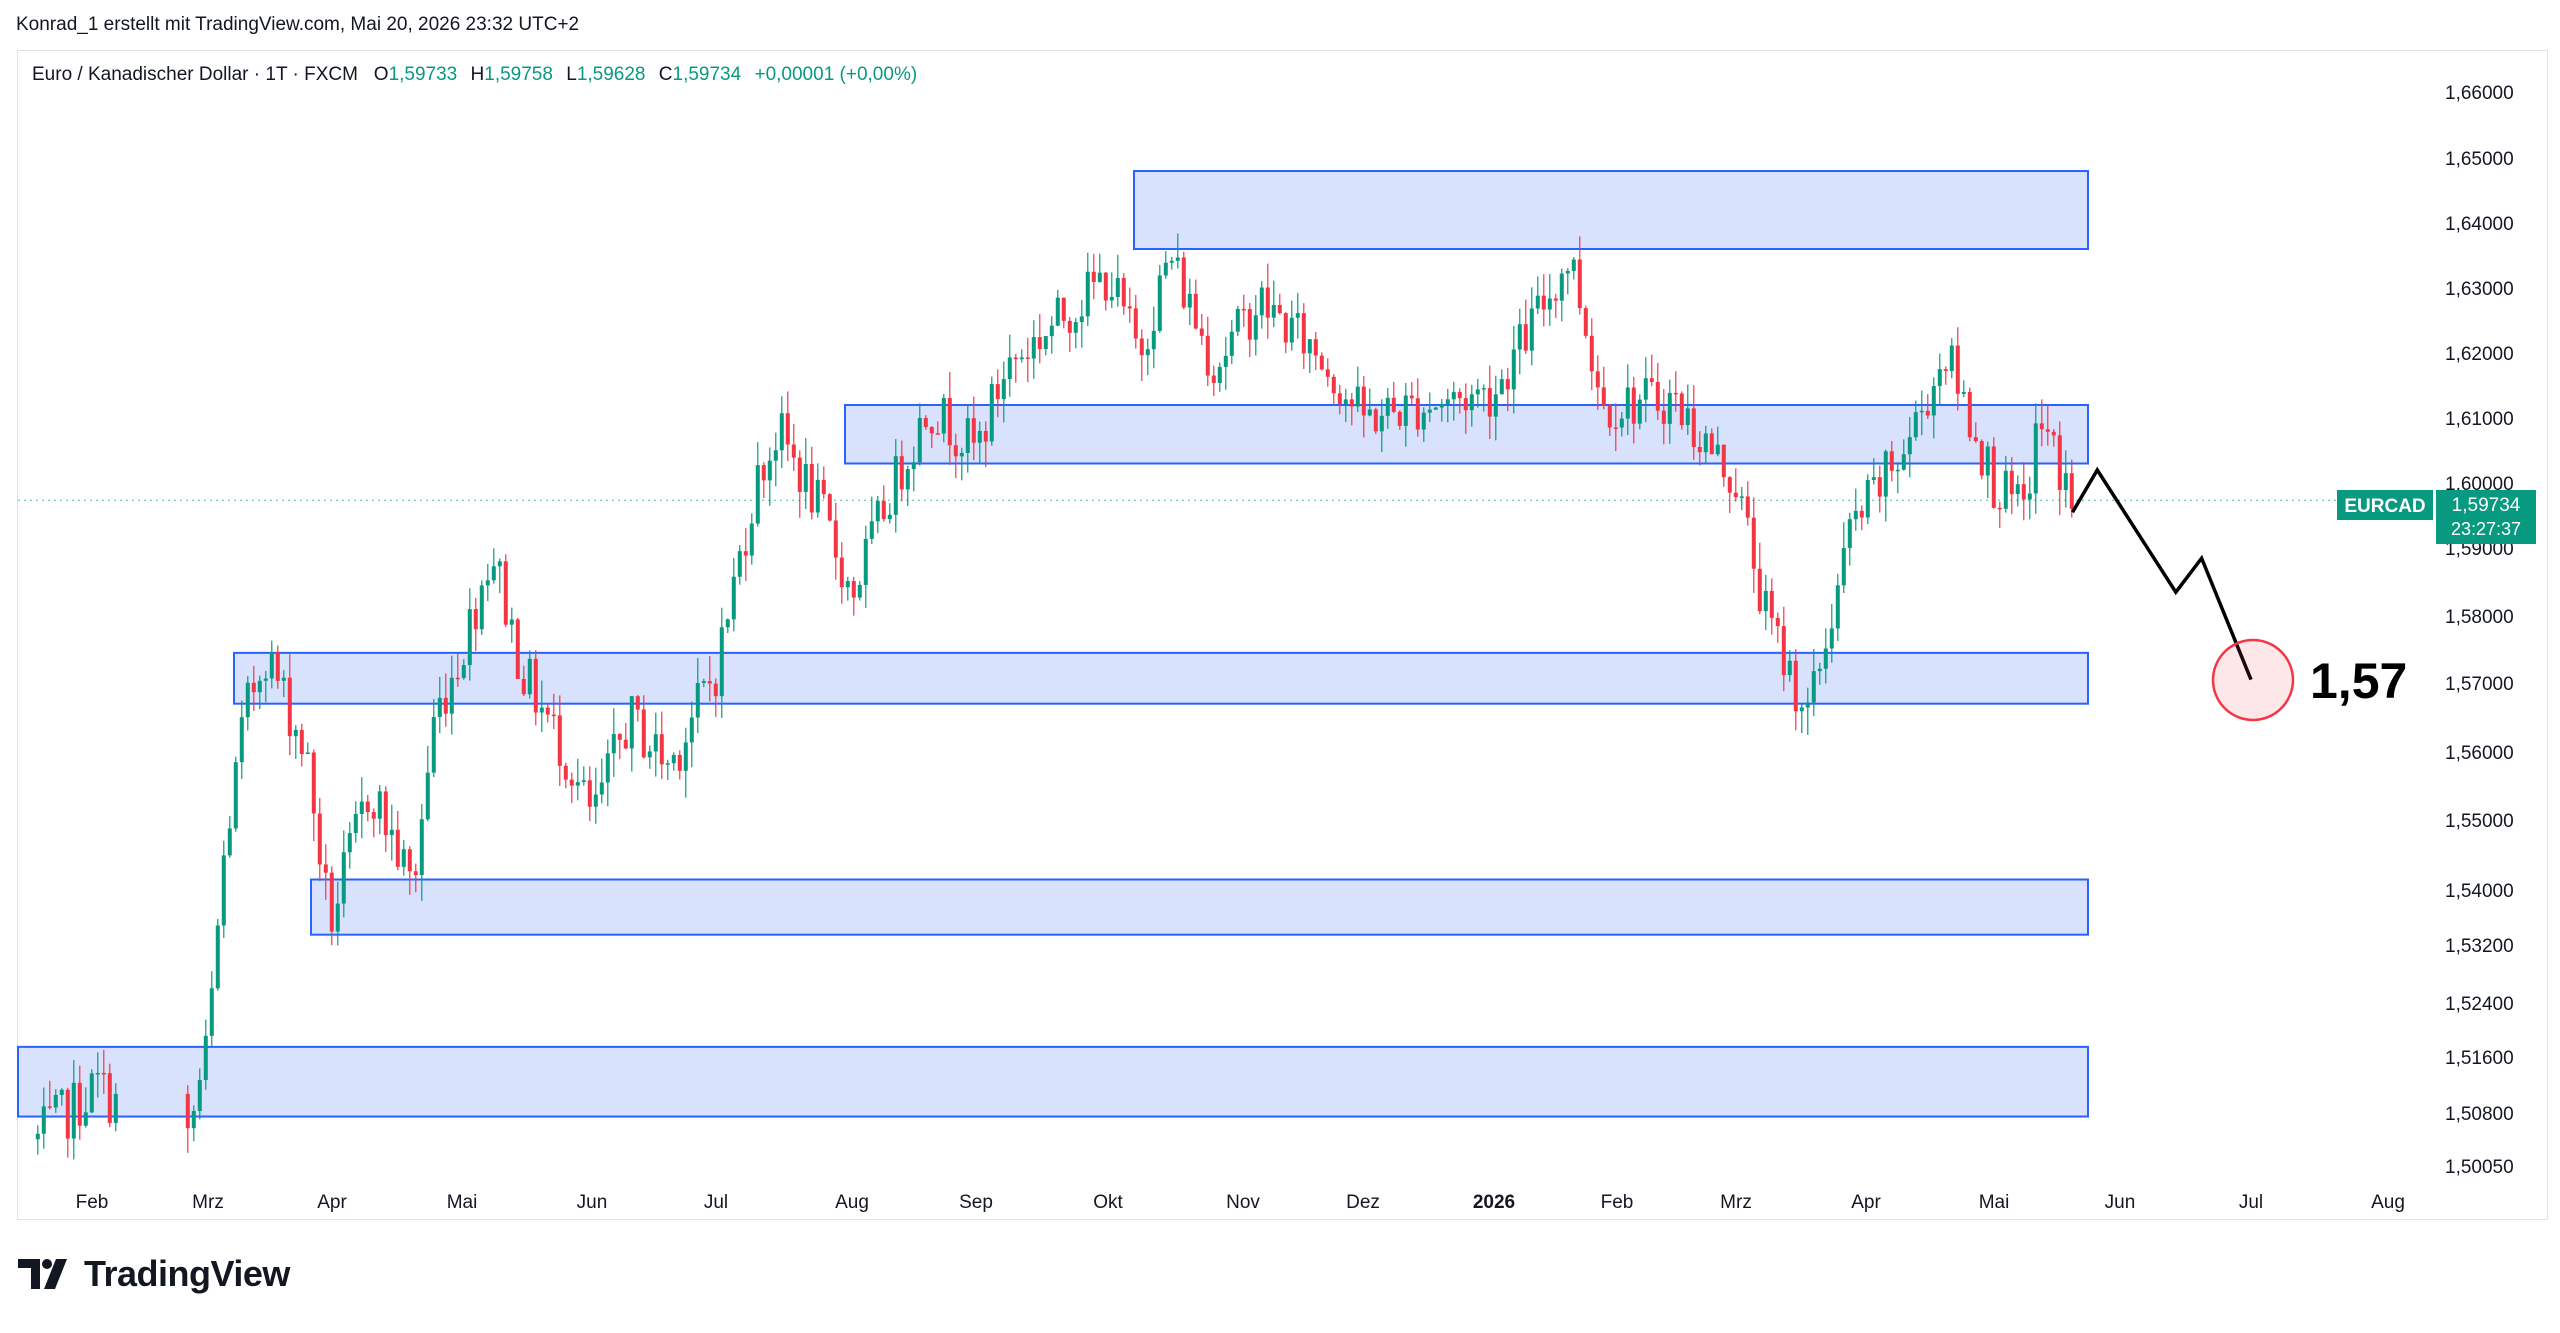 The image size is (2560, 1333). What do you see at coordinates (2479, 549) in the screenshot?
I see `y-axis-label: 1,59000` at bounding box center [2479, 549].